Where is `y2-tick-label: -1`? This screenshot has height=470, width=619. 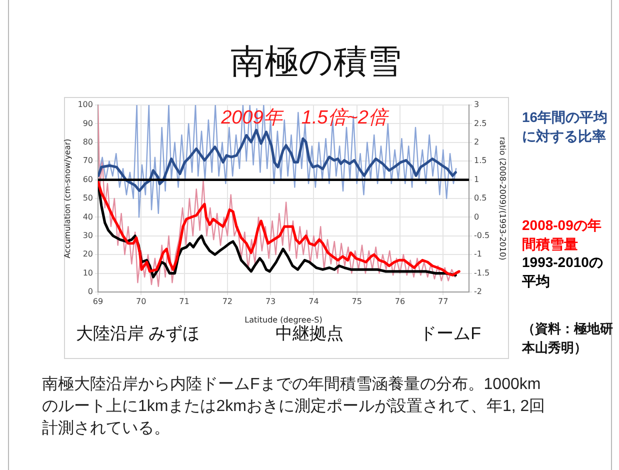 y2-tick-label: -1 is located at coordinates (478, 254).